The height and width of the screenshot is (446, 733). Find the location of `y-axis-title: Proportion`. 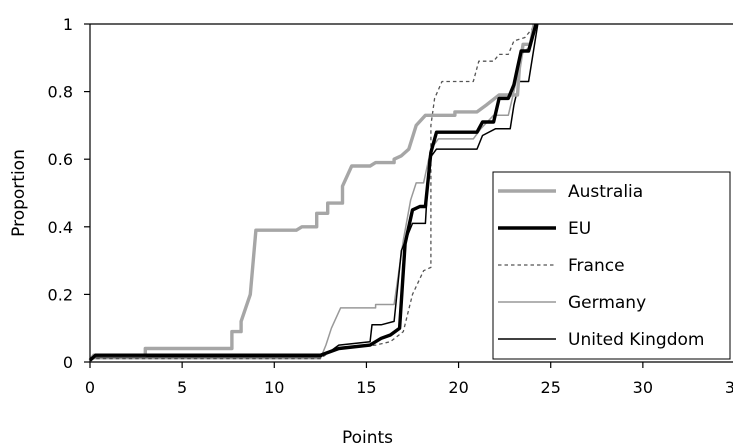

y-axis-title: Proportion is located at coordinates (19, 193).